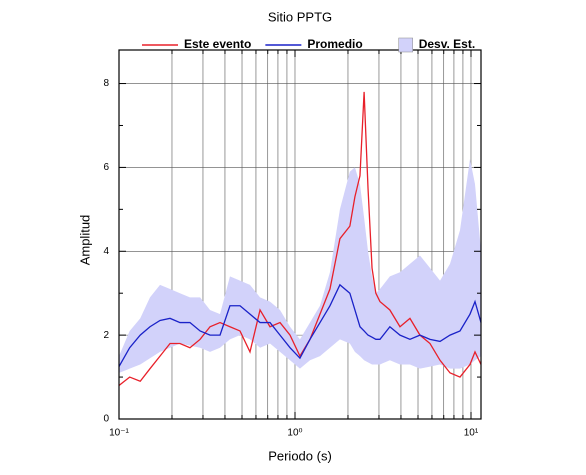 The width and height of the screenshot is (586, 475). Describe the element at coordinates (334, 44) in the screenshot. I see `legend-label: Promedio` at that location.